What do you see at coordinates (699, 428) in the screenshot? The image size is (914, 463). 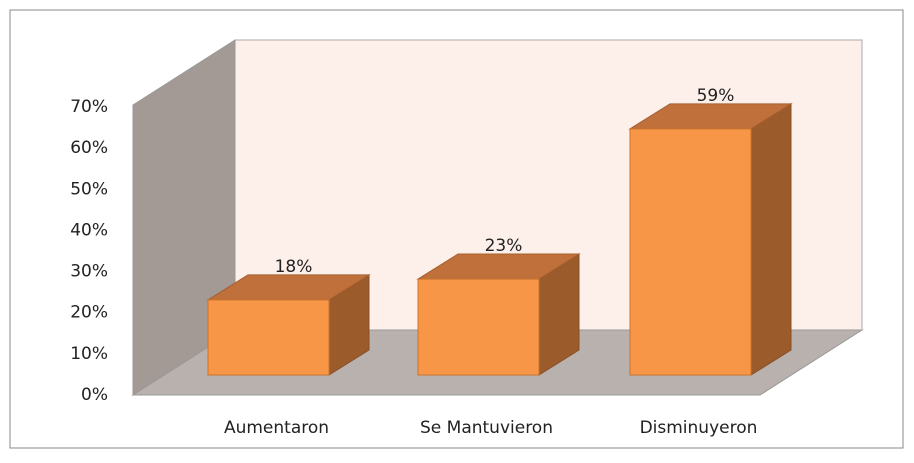 I see `x-tick-label: Disminuyeron` at bounding box center [699, 428].